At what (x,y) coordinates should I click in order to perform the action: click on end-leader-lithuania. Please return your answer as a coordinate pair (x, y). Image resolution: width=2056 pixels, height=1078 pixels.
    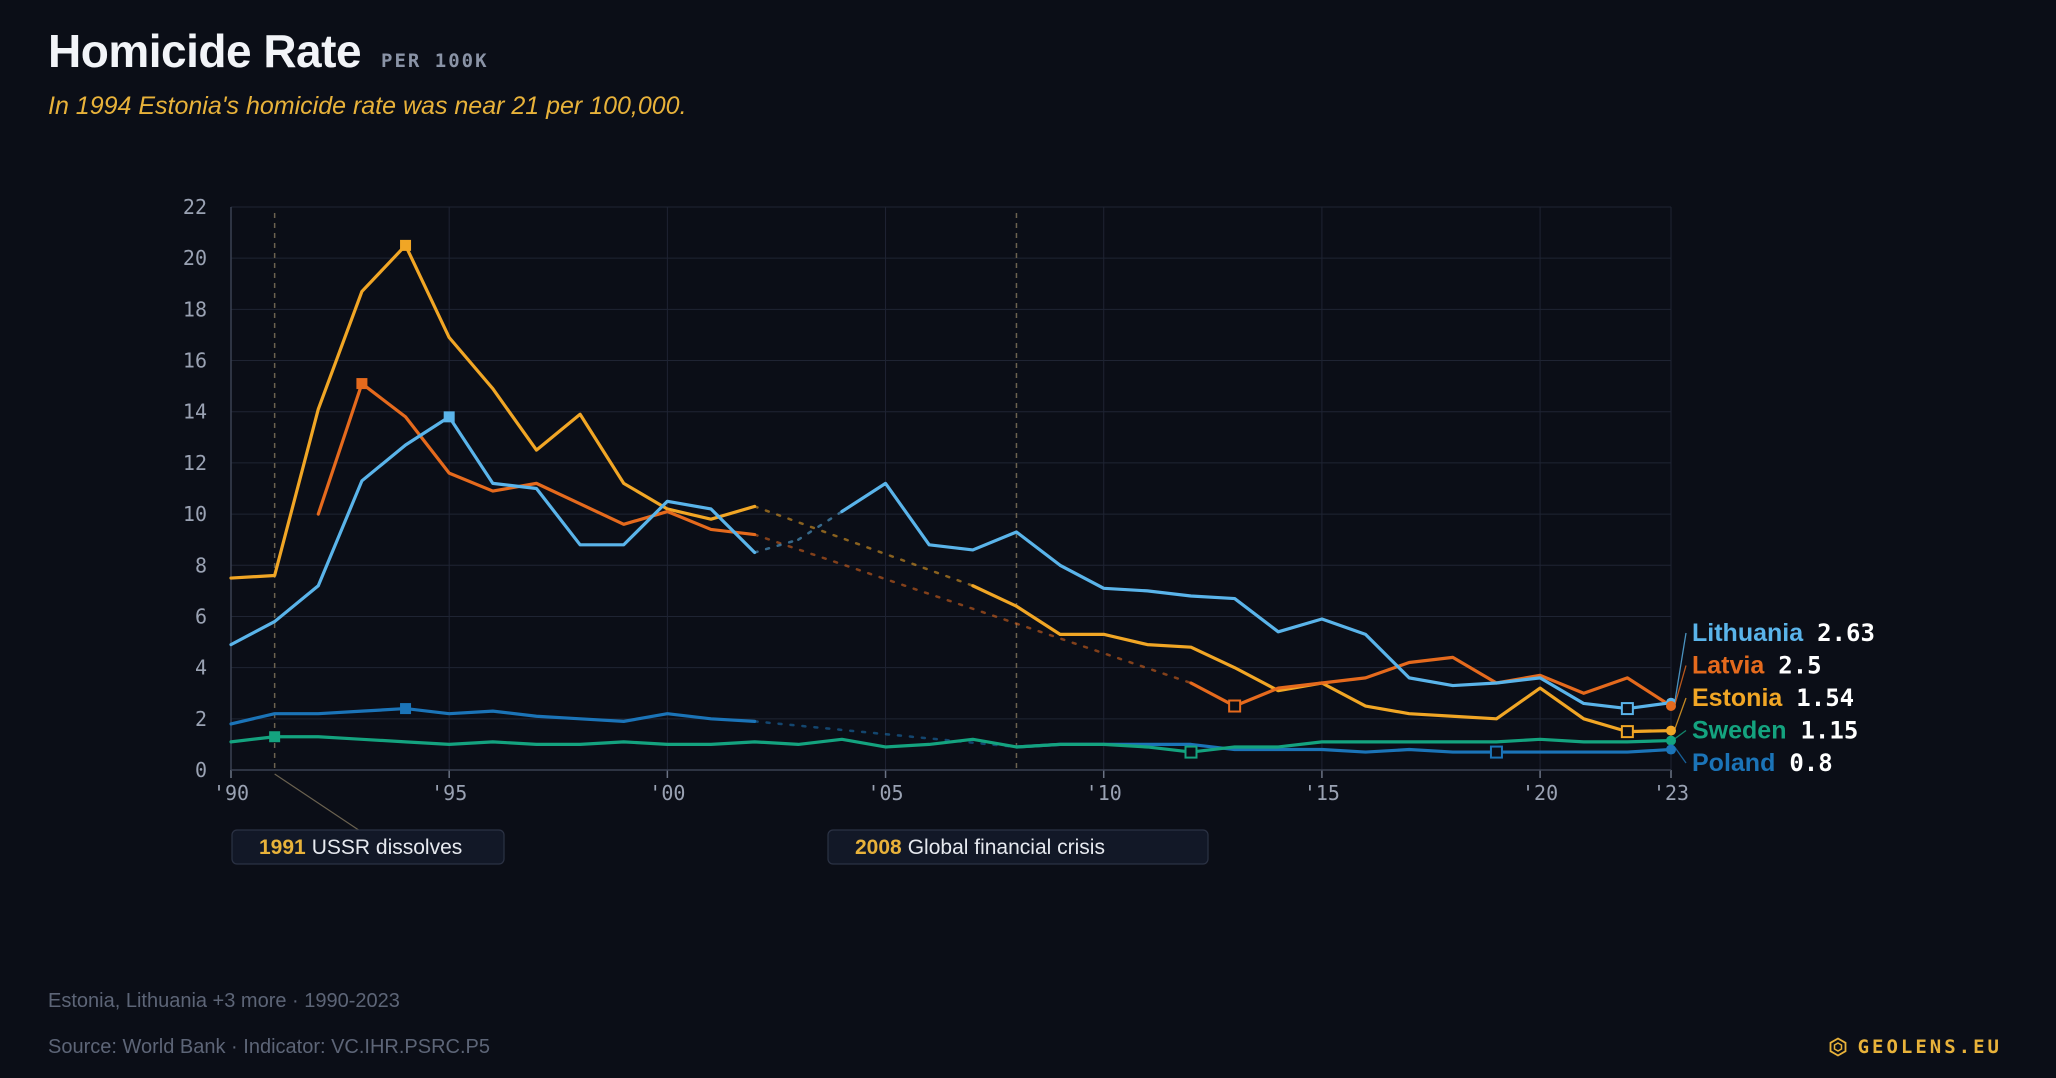
    Looking at the image, I should click on (1680, 666).